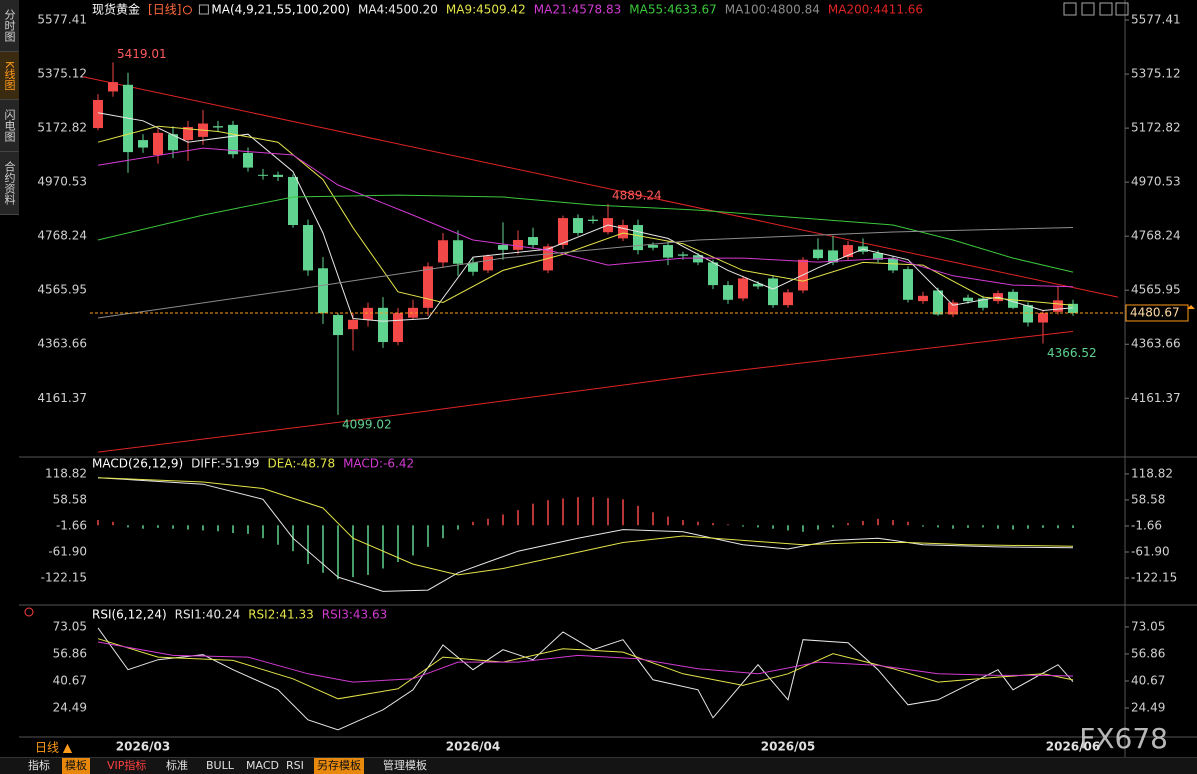  What do you see at coordinates (164, 10) in the screenshot?
I see `chart-subtitle: [日线]` at bounding box center [164, 10].